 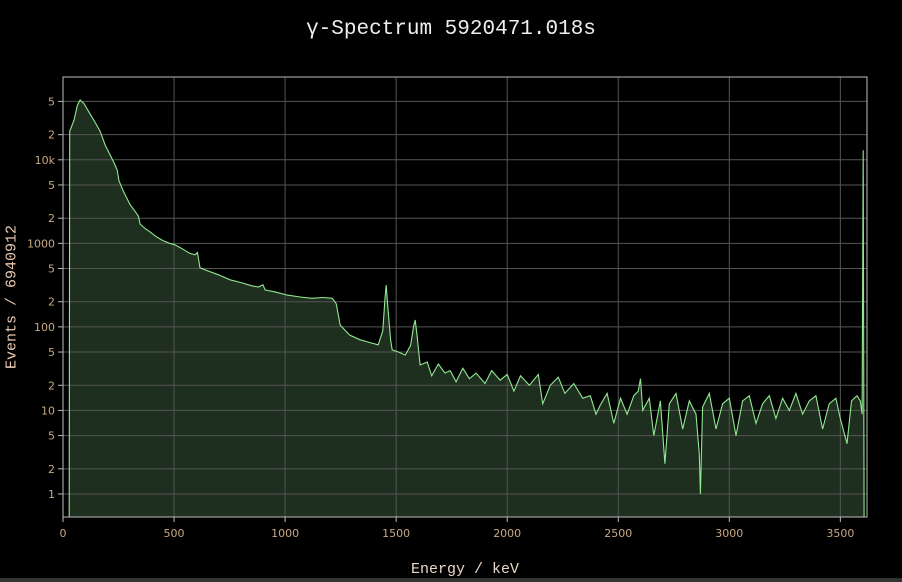 What do you see at coordinates (48, 410) in the screenshot?
I see `y-tick-label: 10` at bounding box center [48, 410].